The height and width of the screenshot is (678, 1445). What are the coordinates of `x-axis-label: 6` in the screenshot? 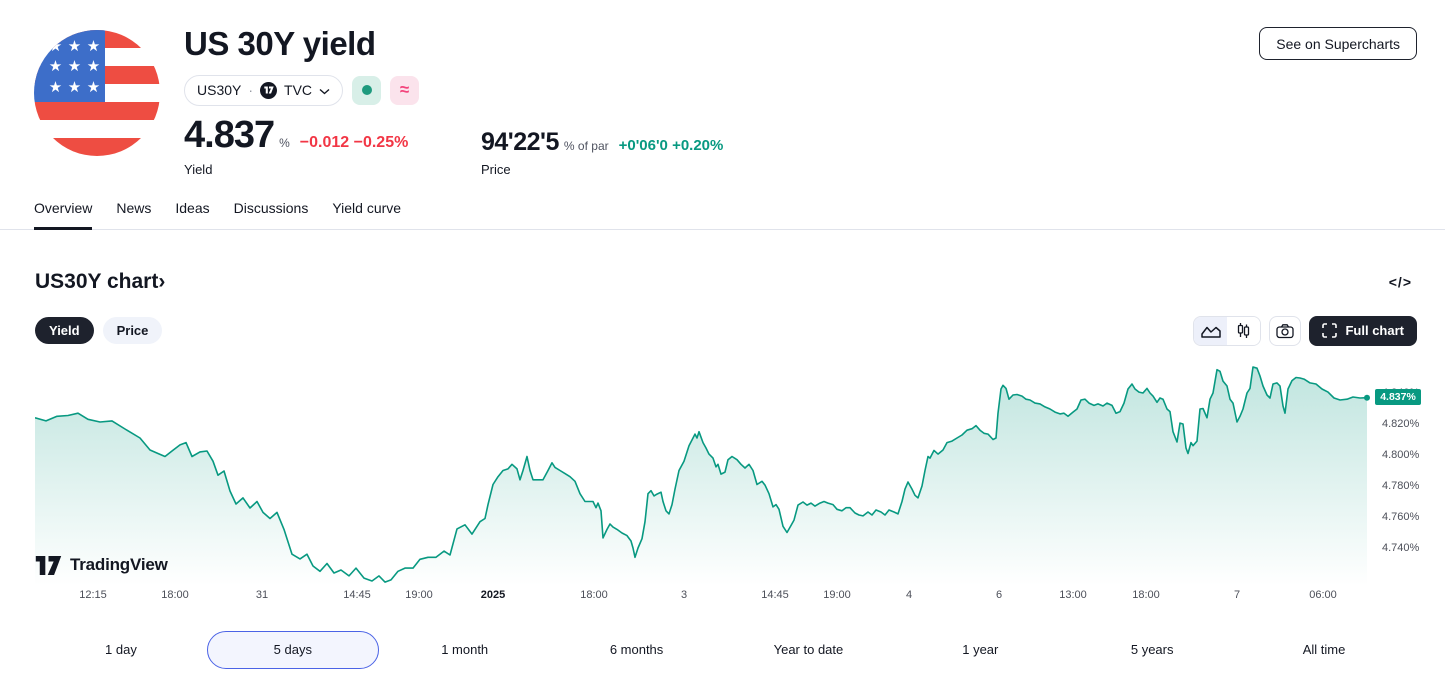 It's located at (999, 594).